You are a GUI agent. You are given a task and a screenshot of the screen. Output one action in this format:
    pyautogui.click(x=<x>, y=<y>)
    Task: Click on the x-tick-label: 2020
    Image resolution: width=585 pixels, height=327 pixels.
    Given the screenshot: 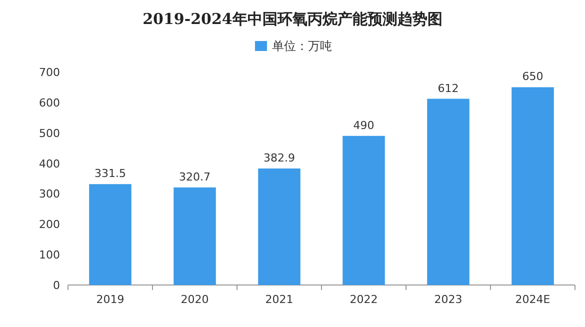 What is the action you would take?
    pyautogui.click(x=194, y=299)
    